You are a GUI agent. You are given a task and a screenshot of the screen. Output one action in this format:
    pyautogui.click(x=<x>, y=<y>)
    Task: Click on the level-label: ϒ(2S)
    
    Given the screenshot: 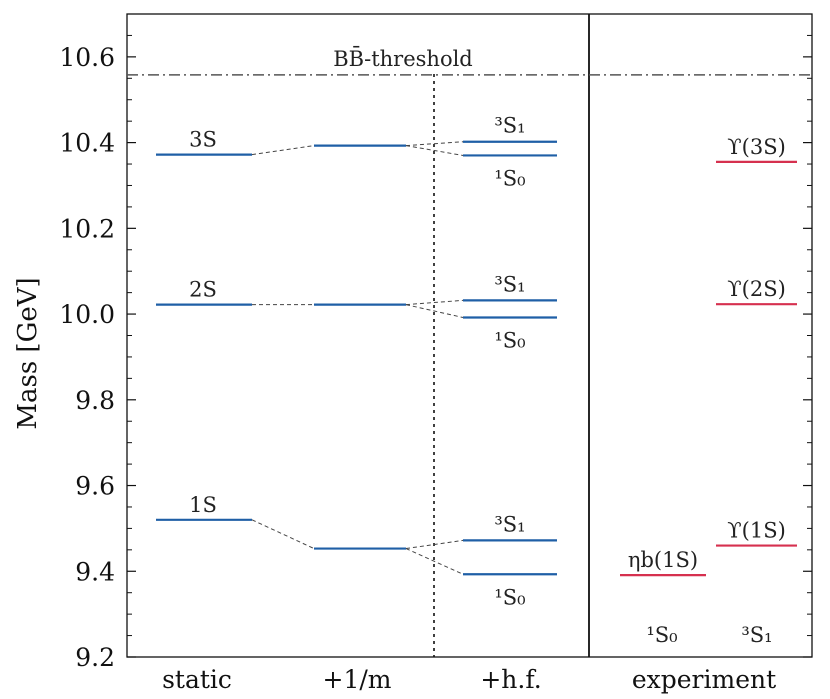 What is the action you would take?
    pyautogui.click(x=756, y=289)
    